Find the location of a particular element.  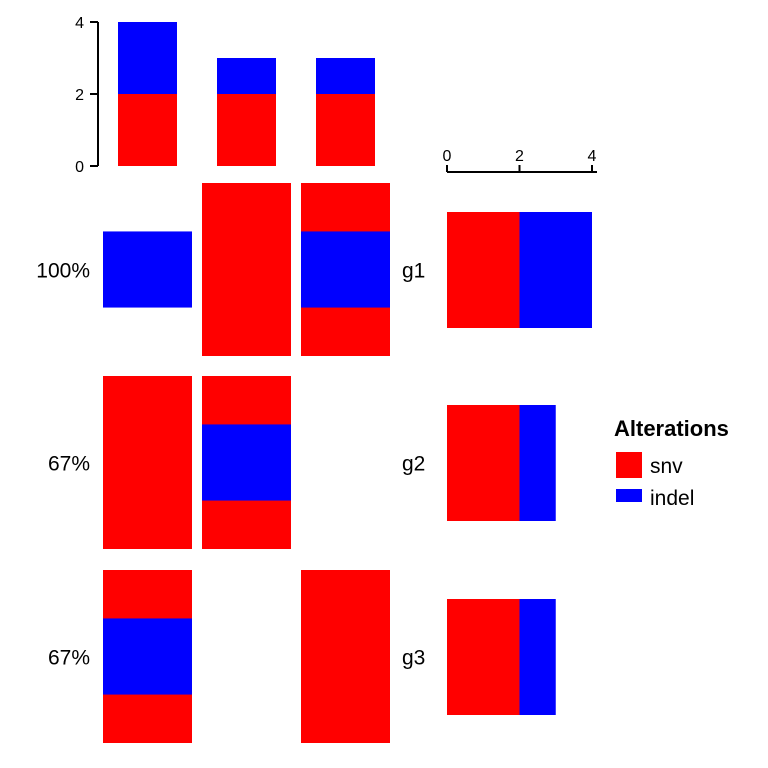

cell-snv-g1-s2 is located at coordinates (246, 269).